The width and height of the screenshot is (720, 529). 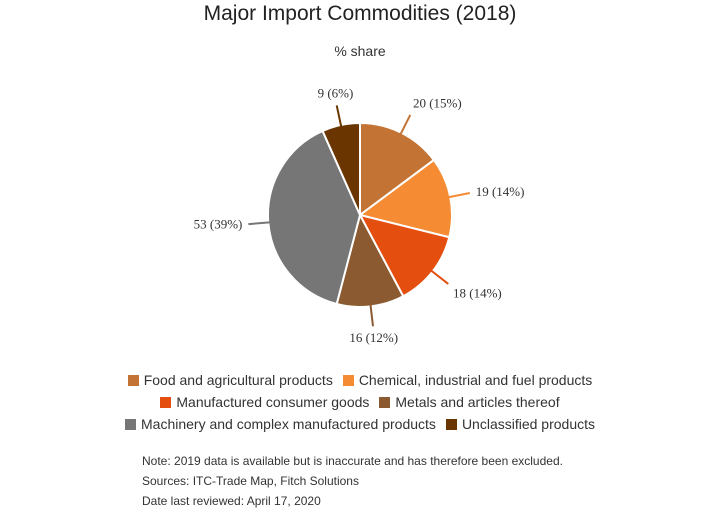 What do you see at coordinates (477, 293) in the screenshot?
I see `data-label: 18 (14%)` at bounding box center [477, 293].